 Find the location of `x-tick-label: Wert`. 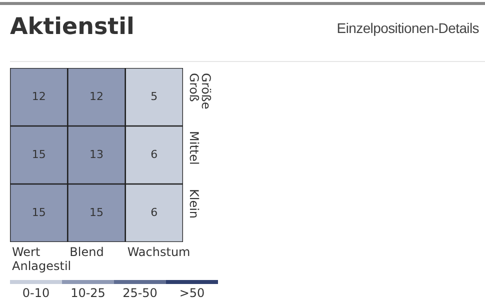

x-tick-label: Wert is located at coordinates (26, 252).